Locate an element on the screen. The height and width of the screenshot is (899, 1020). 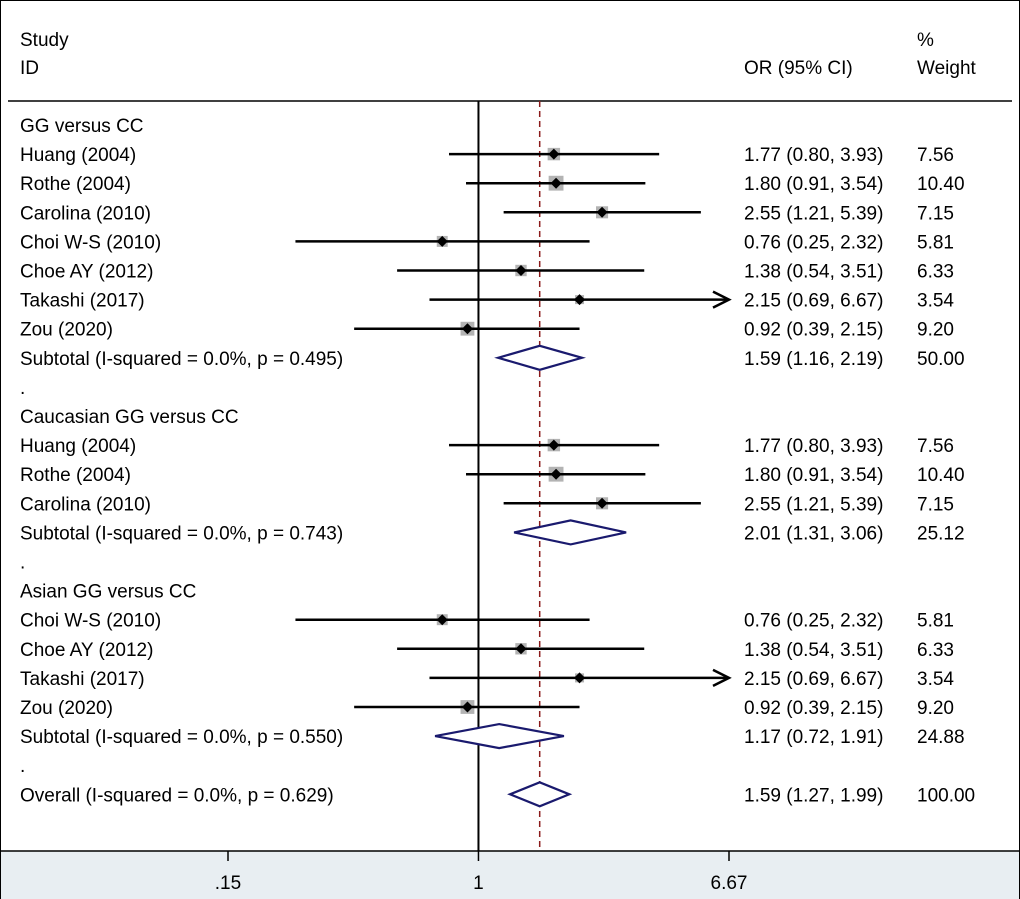
header-study: Study is located at coordinates (44, 40).